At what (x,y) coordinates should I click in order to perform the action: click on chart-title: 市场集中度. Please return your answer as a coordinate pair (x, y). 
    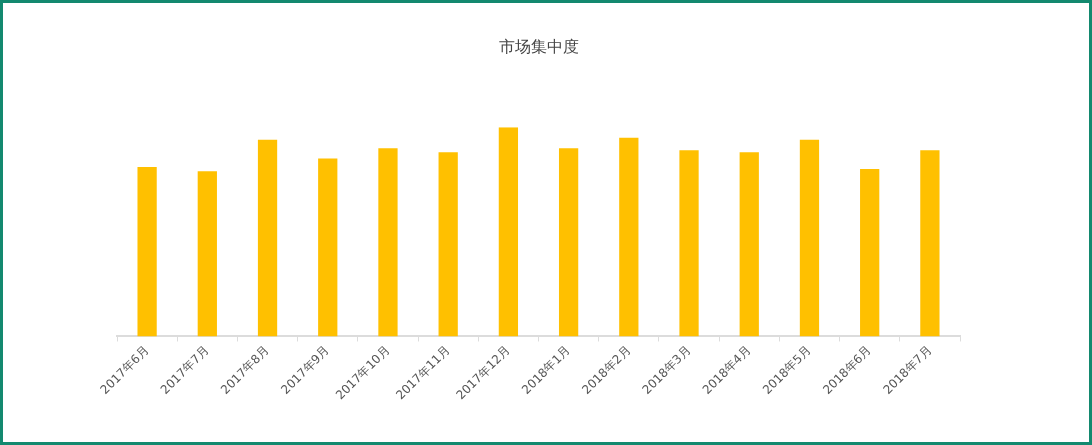
    Looking at the image, I should click on (538, 46).